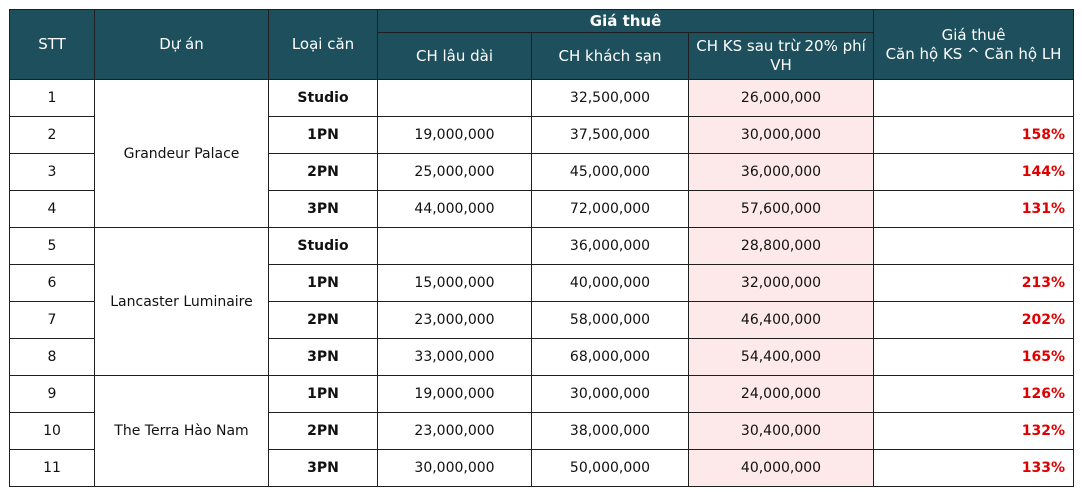  What do you see at coordinates (52, 172) in the screenshot?
I see `cell-stt: 3` at bounding box center [52, 172].